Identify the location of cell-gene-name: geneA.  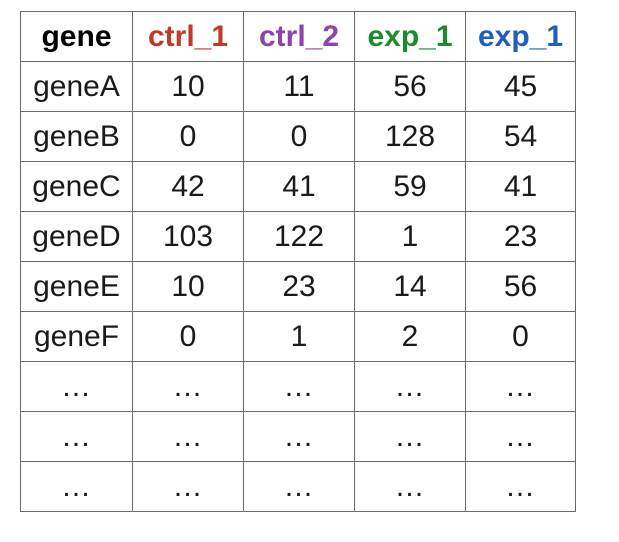
(76, 86).